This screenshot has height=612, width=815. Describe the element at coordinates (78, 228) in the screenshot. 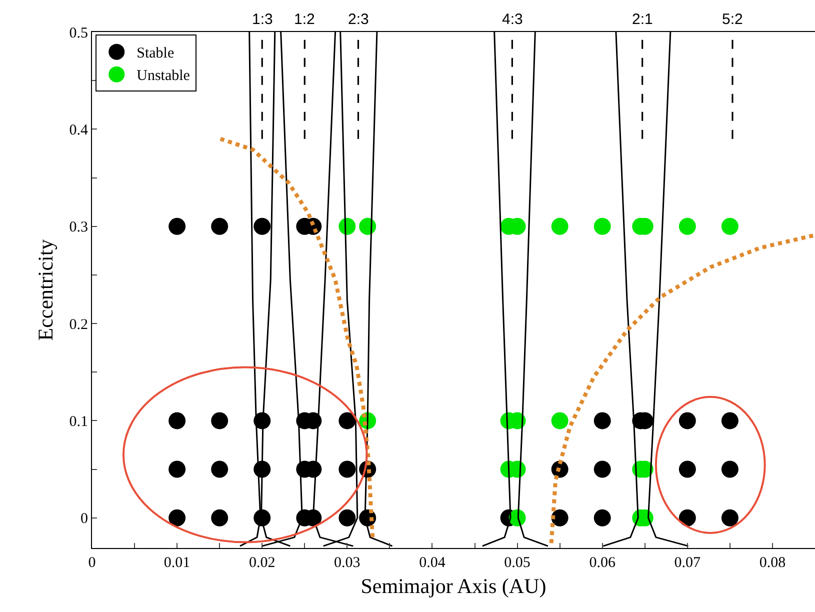

I see `y-tick-label: 0.3` at that location.